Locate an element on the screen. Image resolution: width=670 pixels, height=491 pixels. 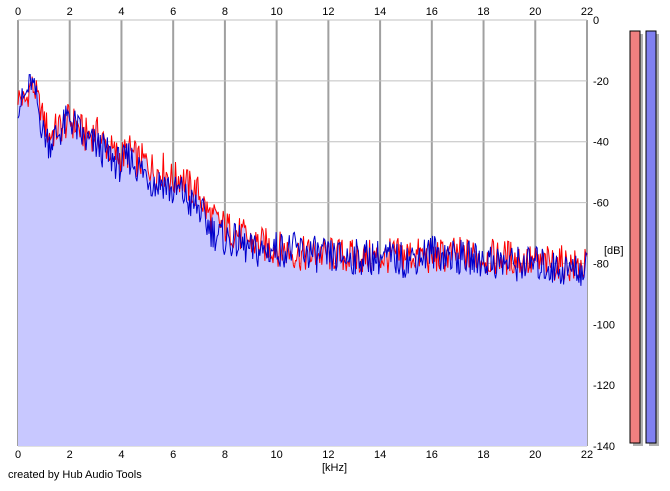
y-tick-label: -20 is located at coordinates (601, 82).